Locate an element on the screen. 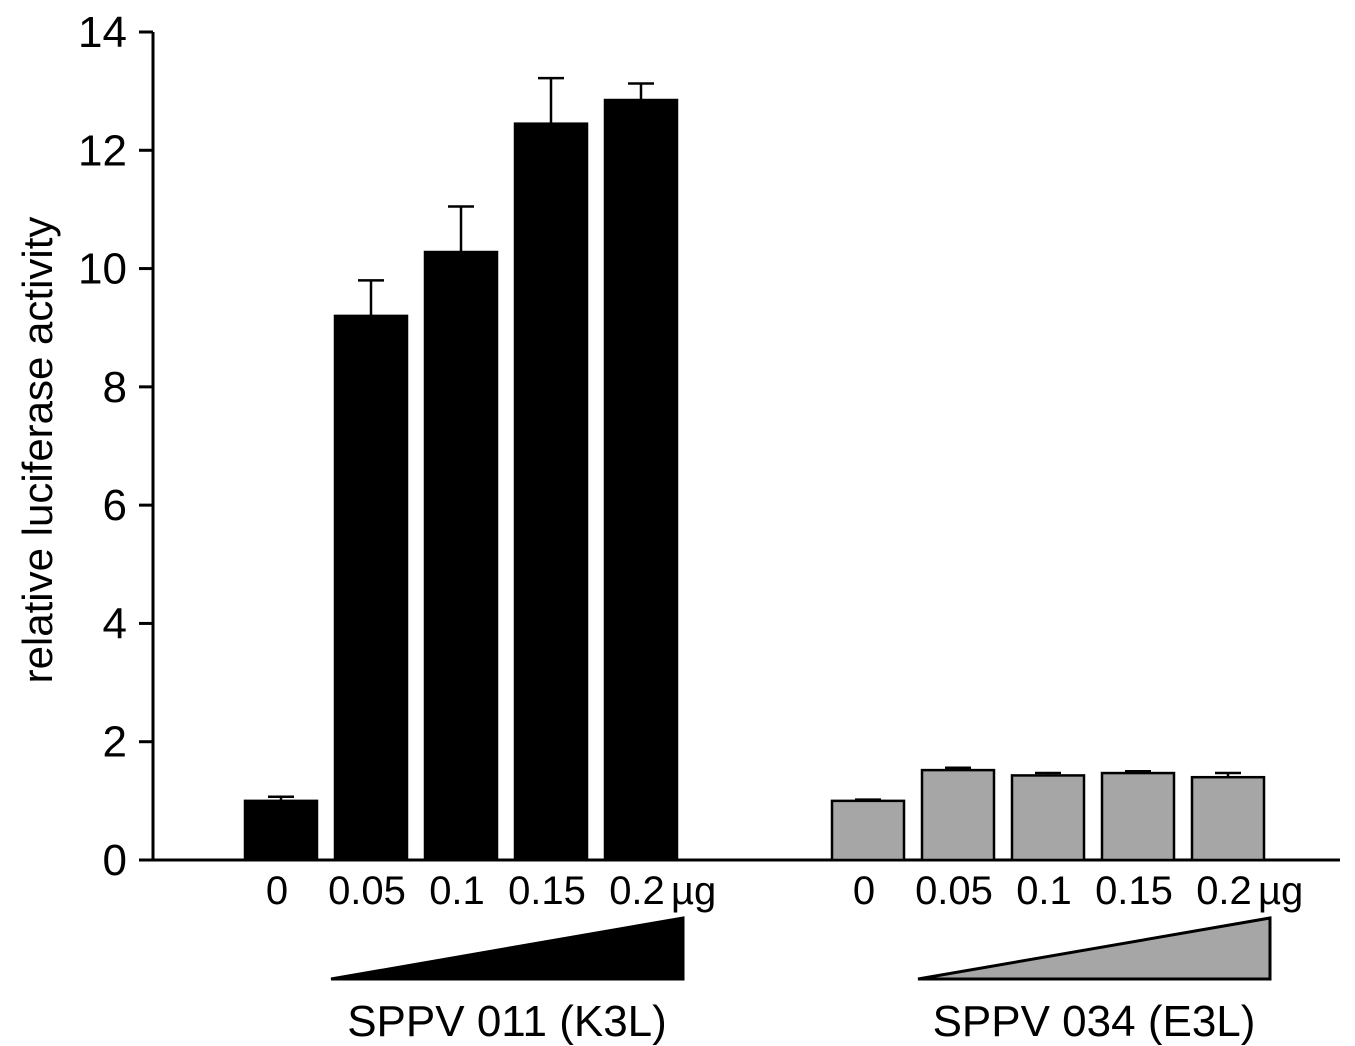 The image size is (1355, 1046). group-label: SPPV 034 (E3L) is located at coordinates (1094, 1021).